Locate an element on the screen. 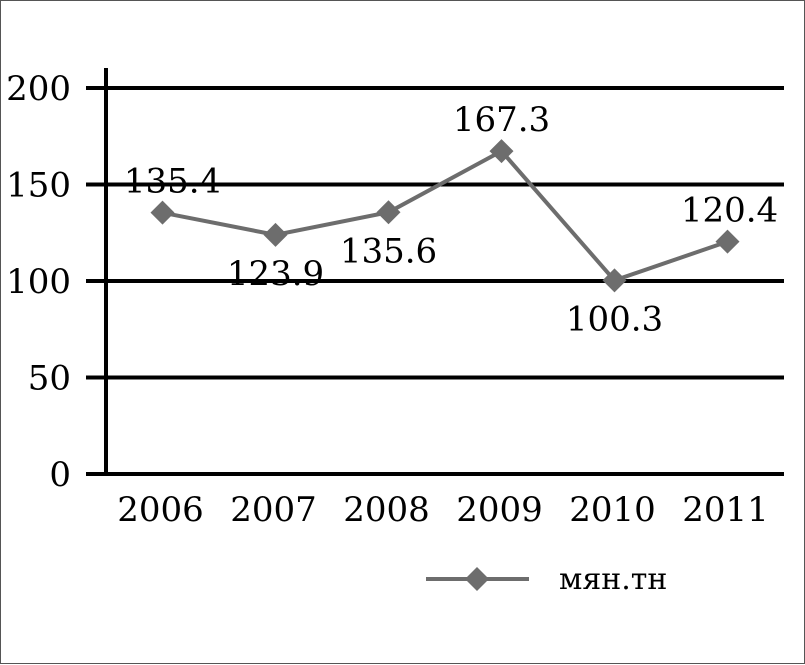 This screenshot has height=665, width=805. data-point-2011 is located at coordinates (727, 241).